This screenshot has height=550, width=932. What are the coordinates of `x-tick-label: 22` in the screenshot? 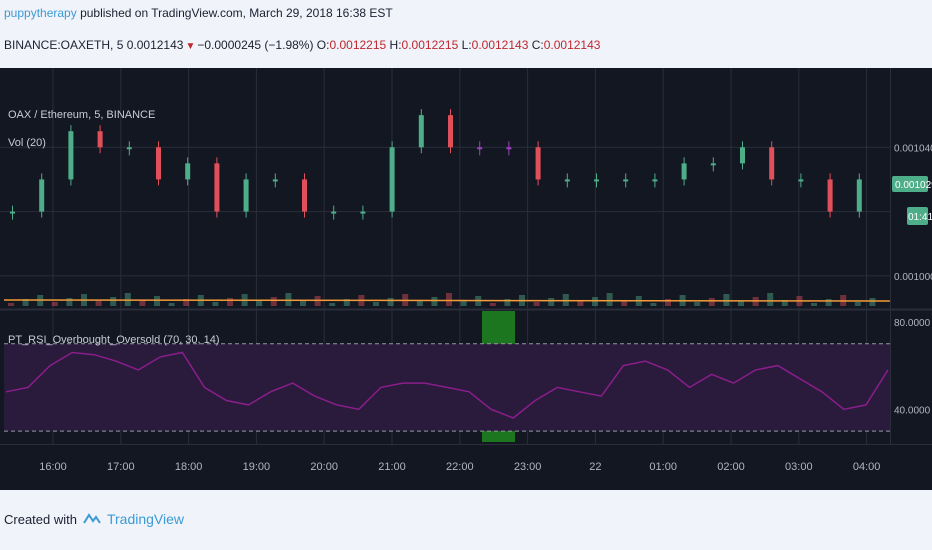 It's located at (595, 467).